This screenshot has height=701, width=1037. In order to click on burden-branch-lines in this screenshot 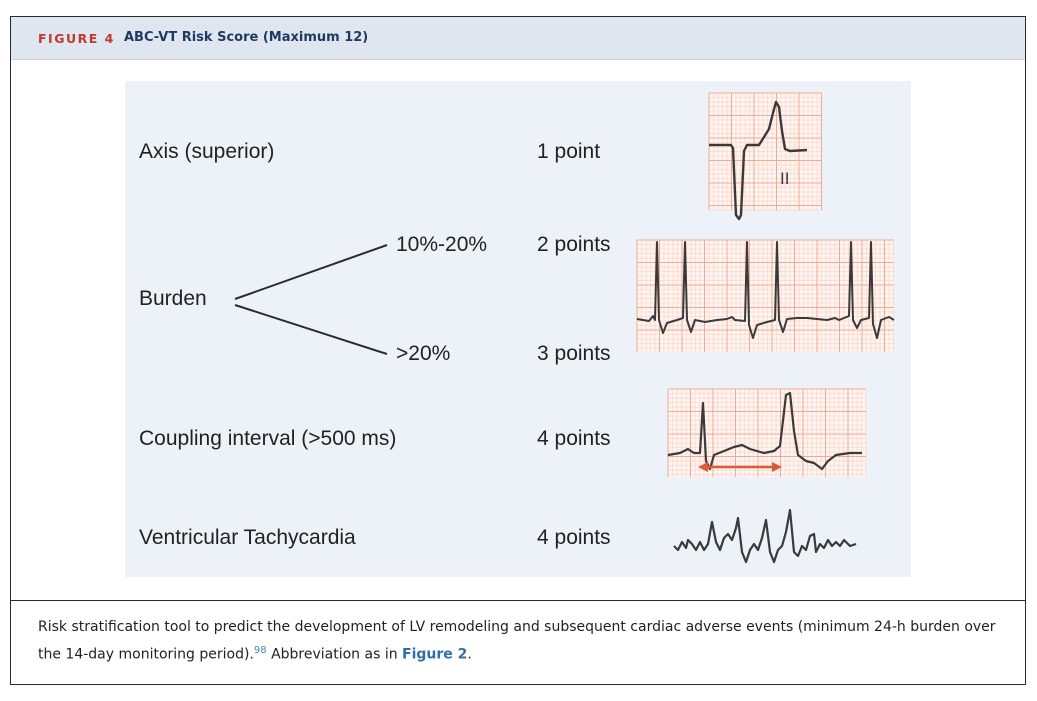, I will do `click(311, 299)`.